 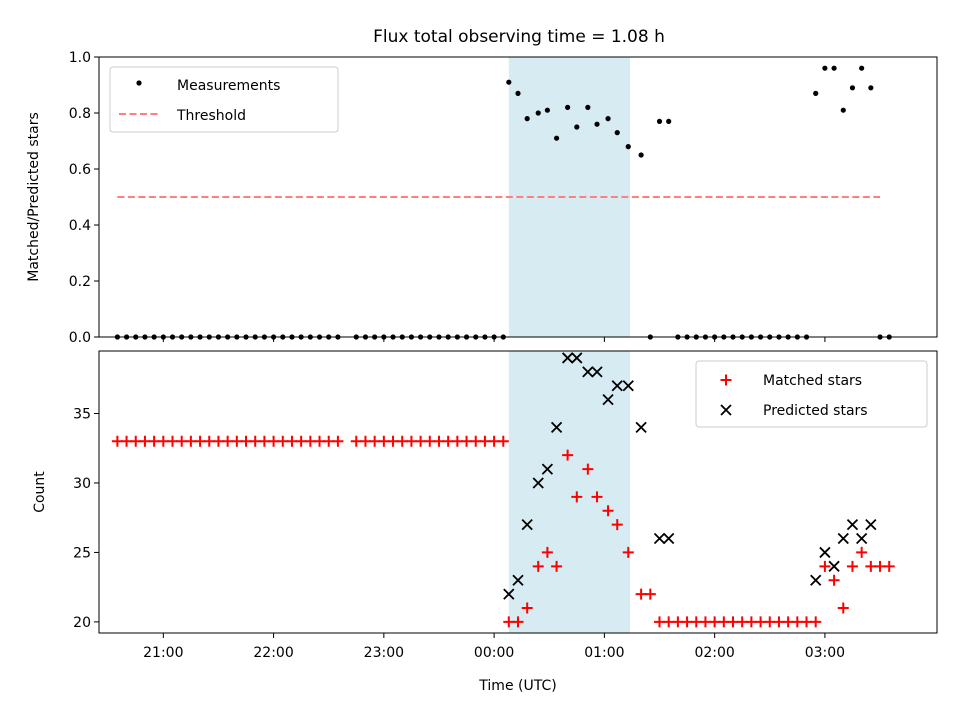 What do you see at coordinates (82, 623) in the screenshot?
I see `y-tick-label: 20` at bounding box center [82, 623].